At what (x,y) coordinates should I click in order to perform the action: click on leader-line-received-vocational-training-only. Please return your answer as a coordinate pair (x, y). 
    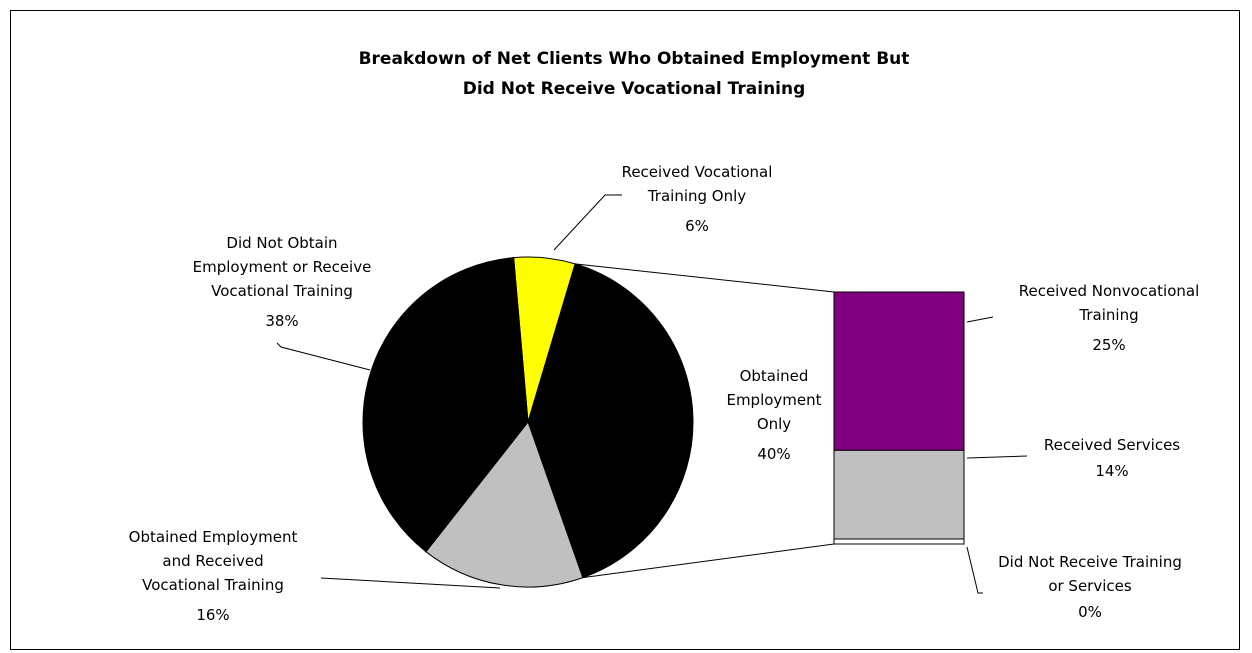
    Looking at the image, I should click on (587, 222).